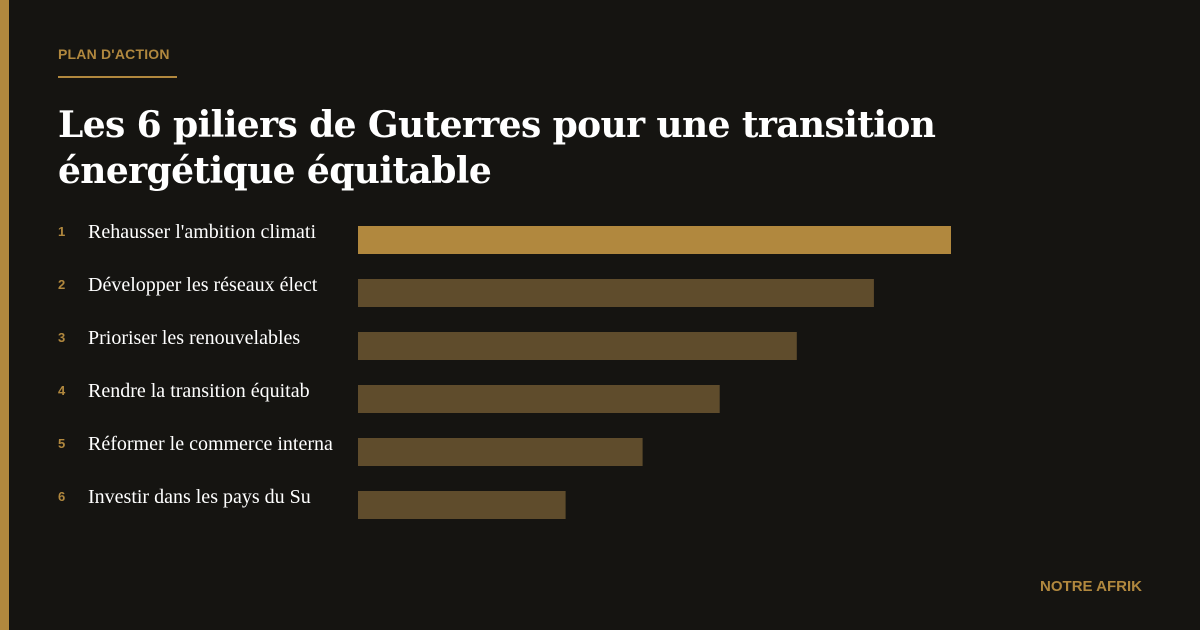  I want to click on category-label: Prioriser les renouvelables, so click(194, 338).